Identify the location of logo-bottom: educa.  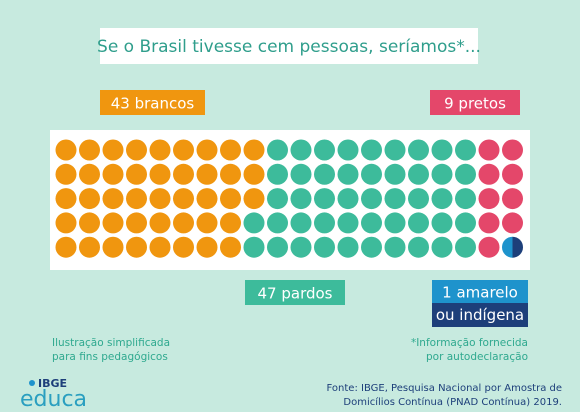
(53, 399).